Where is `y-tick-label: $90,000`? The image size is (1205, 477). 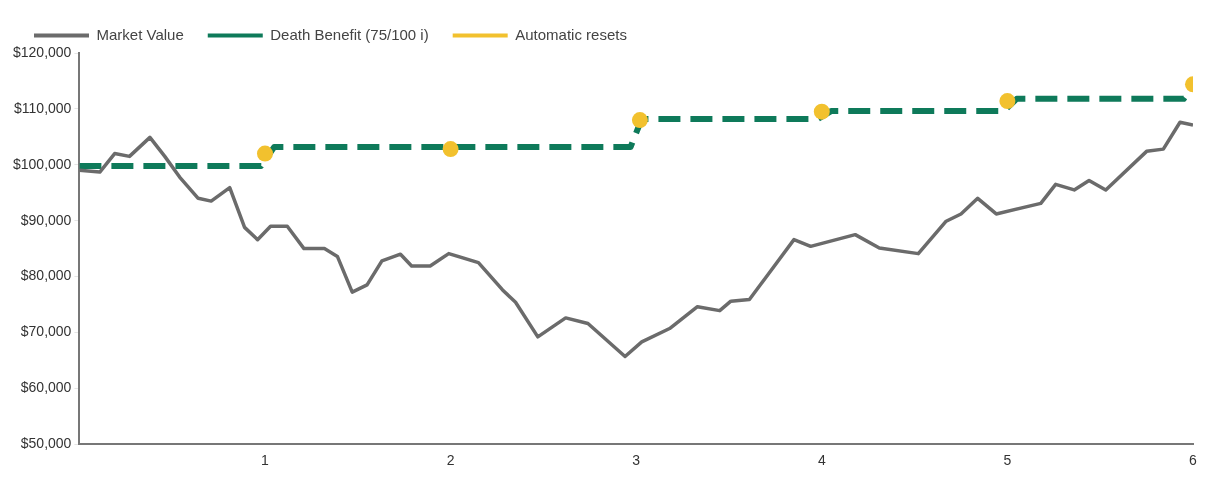 y-tick-label: $90,000 is located at coordinates (46, 219).